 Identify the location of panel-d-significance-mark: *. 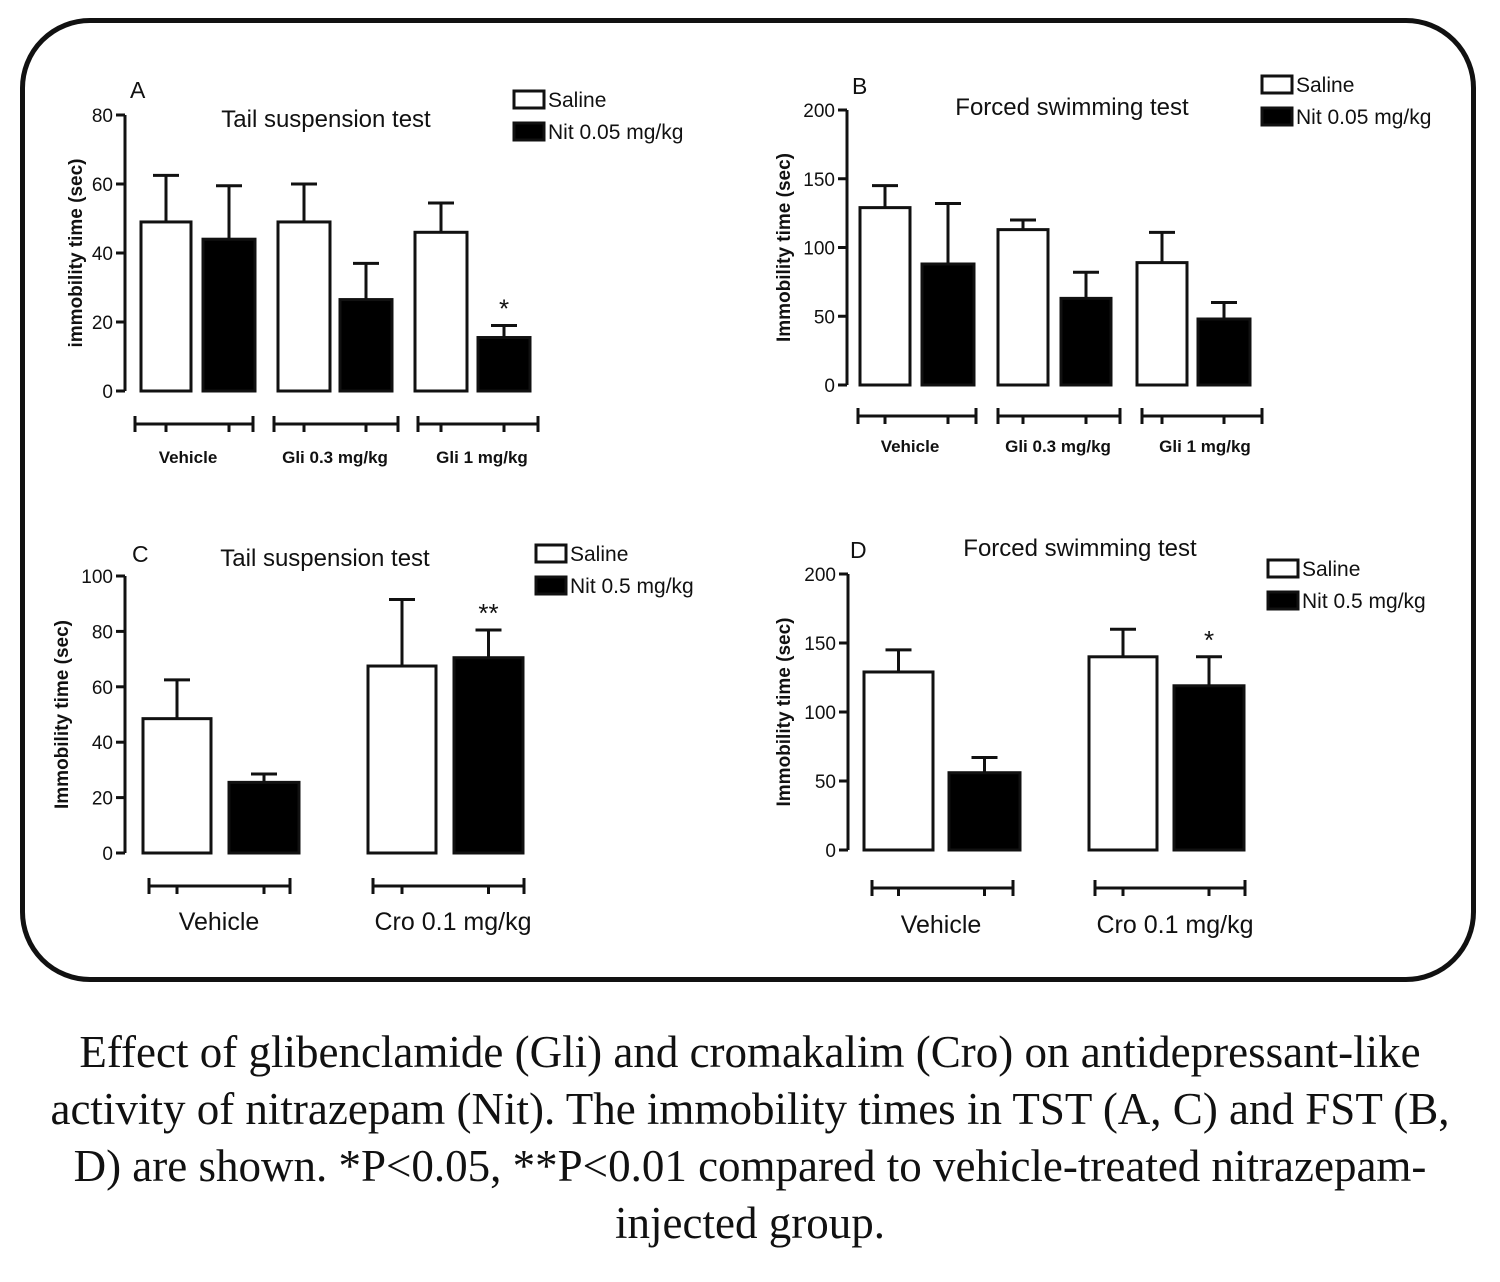
(1209, 640).